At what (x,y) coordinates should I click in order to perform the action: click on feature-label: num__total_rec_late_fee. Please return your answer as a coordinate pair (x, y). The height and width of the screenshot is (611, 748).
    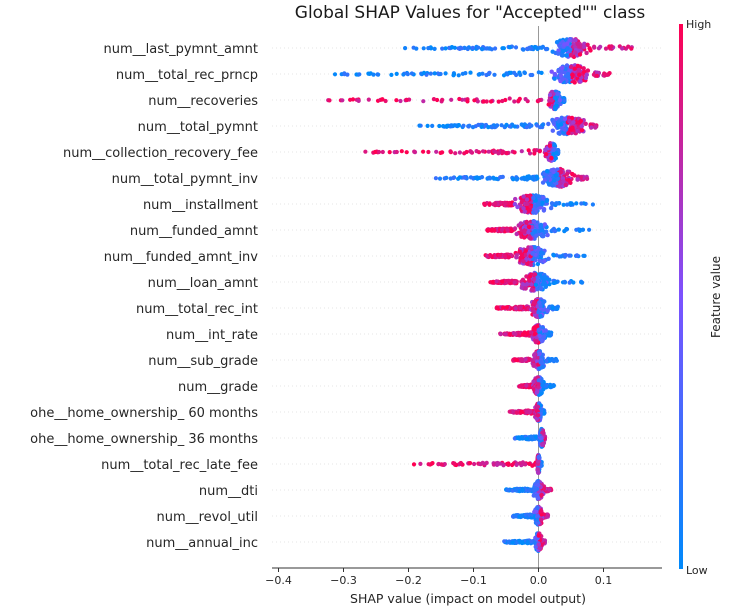
    Looking at the image, I should click on (179, 465).